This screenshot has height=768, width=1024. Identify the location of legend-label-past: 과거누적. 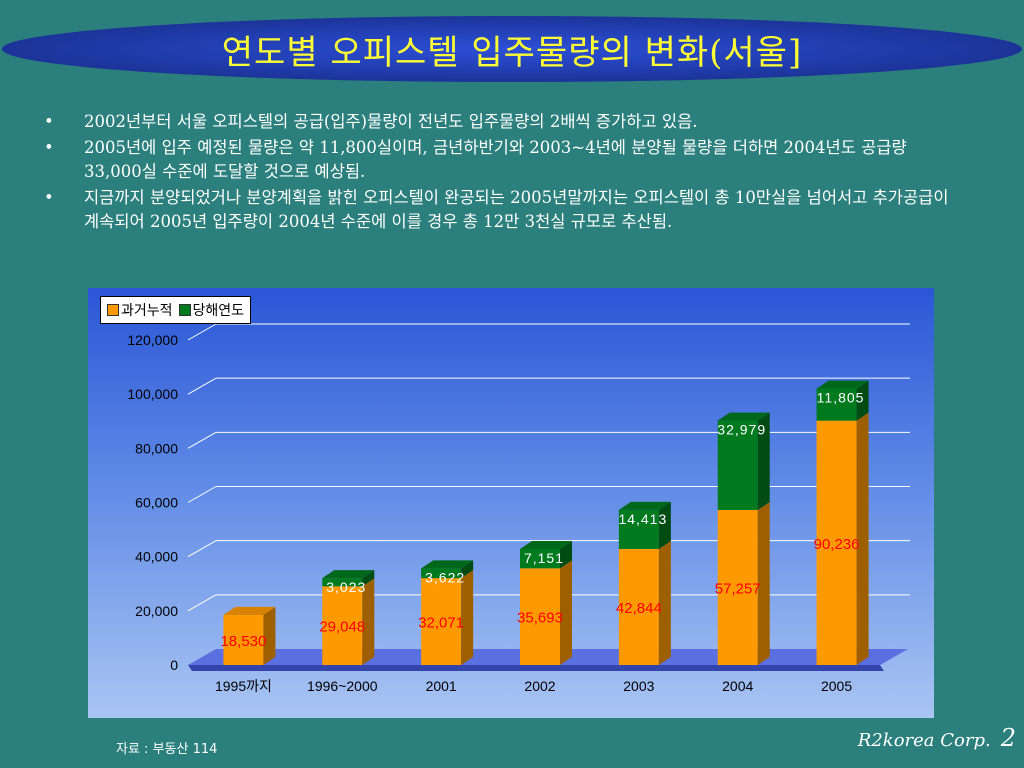
(147, 311).